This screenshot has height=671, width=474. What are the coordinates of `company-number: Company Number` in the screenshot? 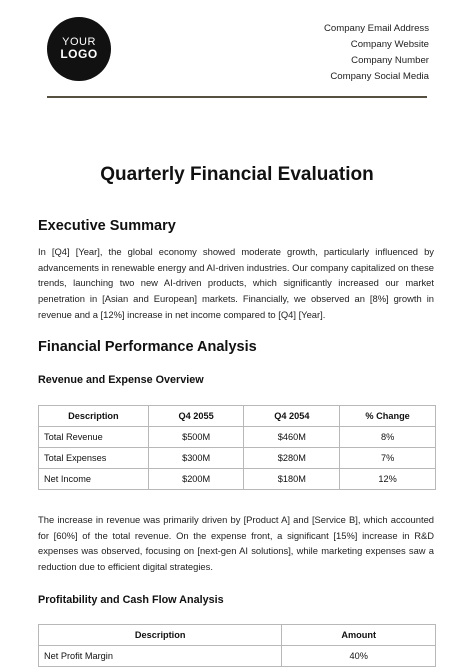 It's located at (390, 60).